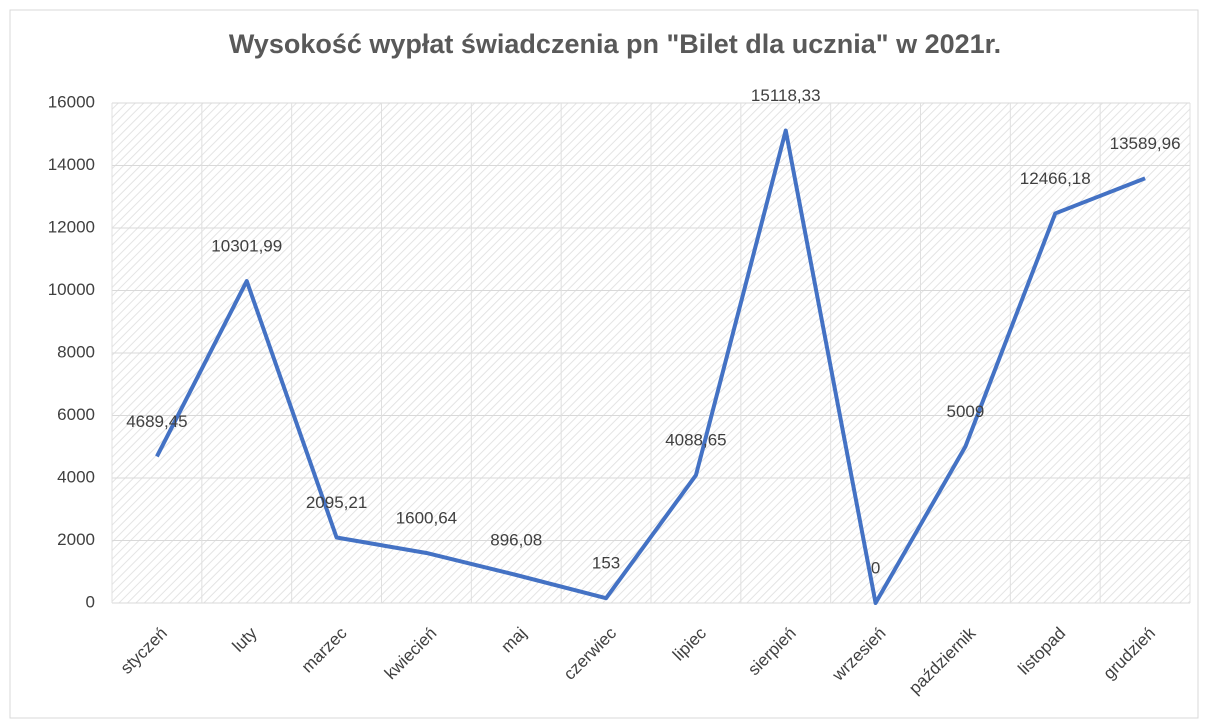 This screenshot has width=1208, height=728. I want to click on data-label: 12466,18, so click(1055, 178).